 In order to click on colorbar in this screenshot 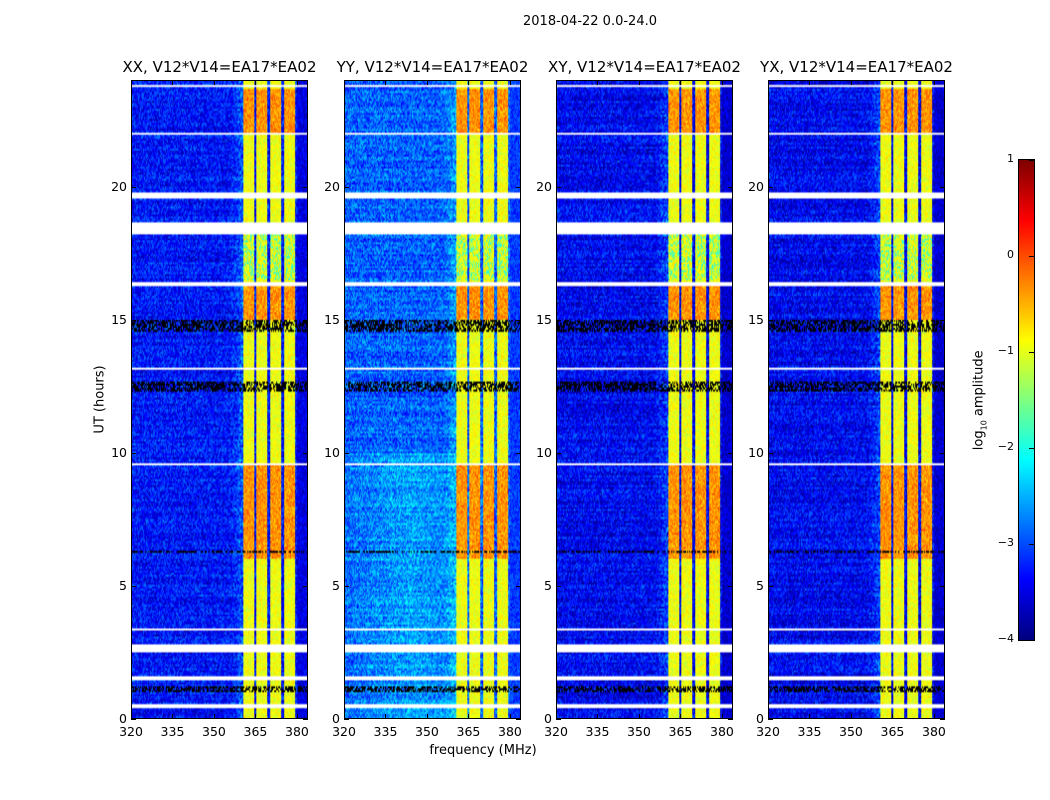, I will do `click(1026, 400)`.